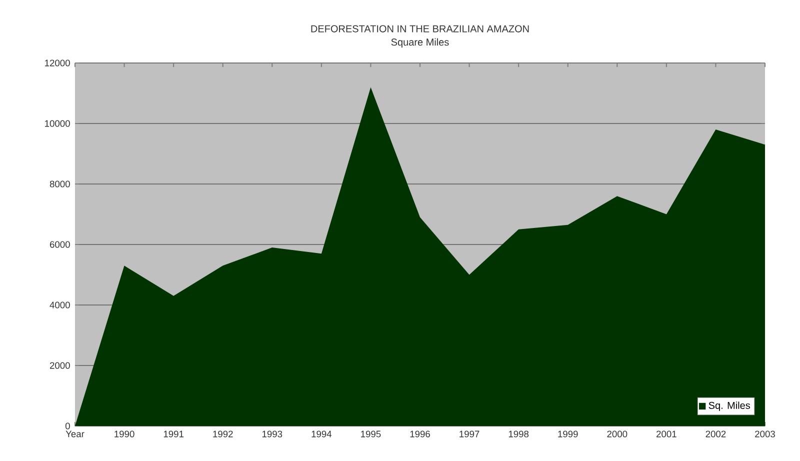  Describe the element at coordinates (67, 426) in the screenshot. I see `y-tick-label: 0` at that location.